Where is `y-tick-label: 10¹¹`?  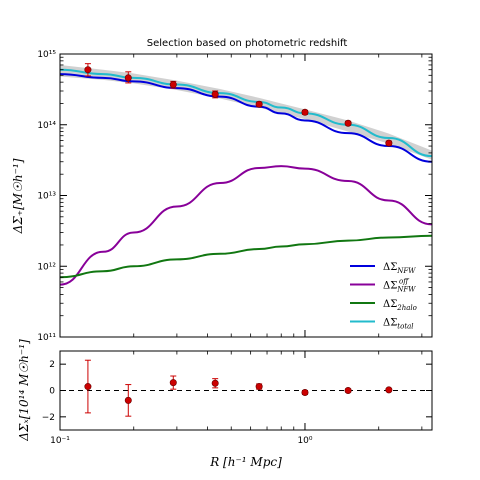
y-tick-label: 10¹¹ is located at coordinates (46, 338).